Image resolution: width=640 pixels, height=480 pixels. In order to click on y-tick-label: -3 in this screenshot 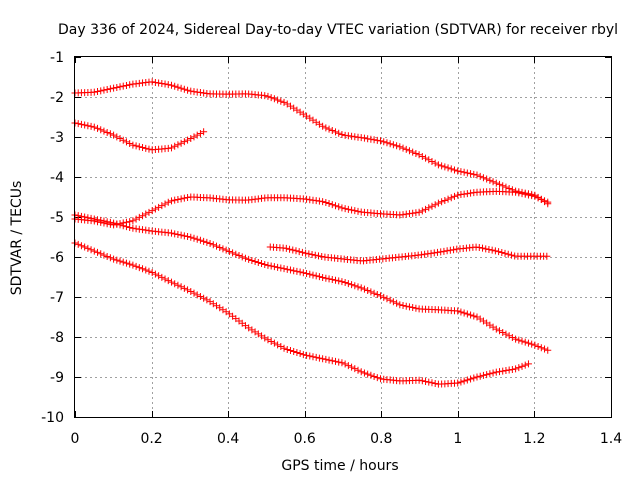, I will do `click(57, 138)`.